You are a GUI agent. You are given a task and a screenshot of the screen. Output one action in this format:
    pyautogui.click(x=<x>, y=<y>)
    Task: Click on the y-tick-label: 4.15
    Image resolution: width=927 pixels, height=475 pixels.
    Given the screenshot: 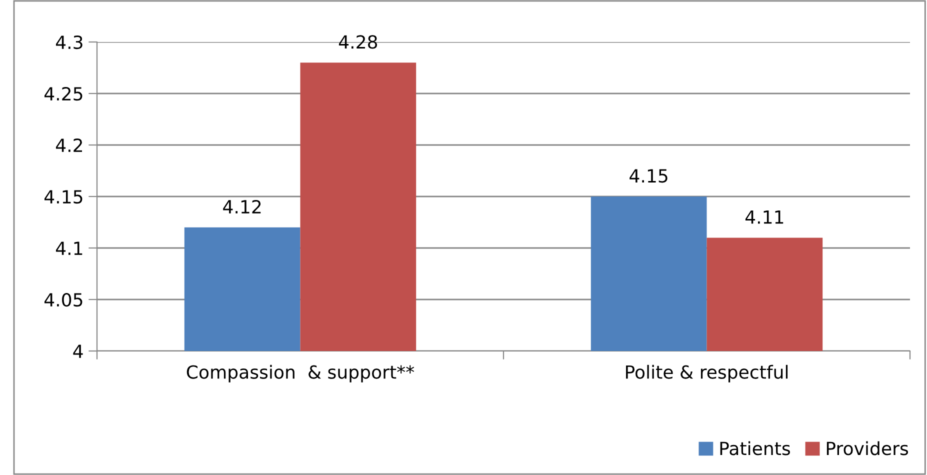 What is the action you would take?
    pyautogui.click(x=63, y=197)
    